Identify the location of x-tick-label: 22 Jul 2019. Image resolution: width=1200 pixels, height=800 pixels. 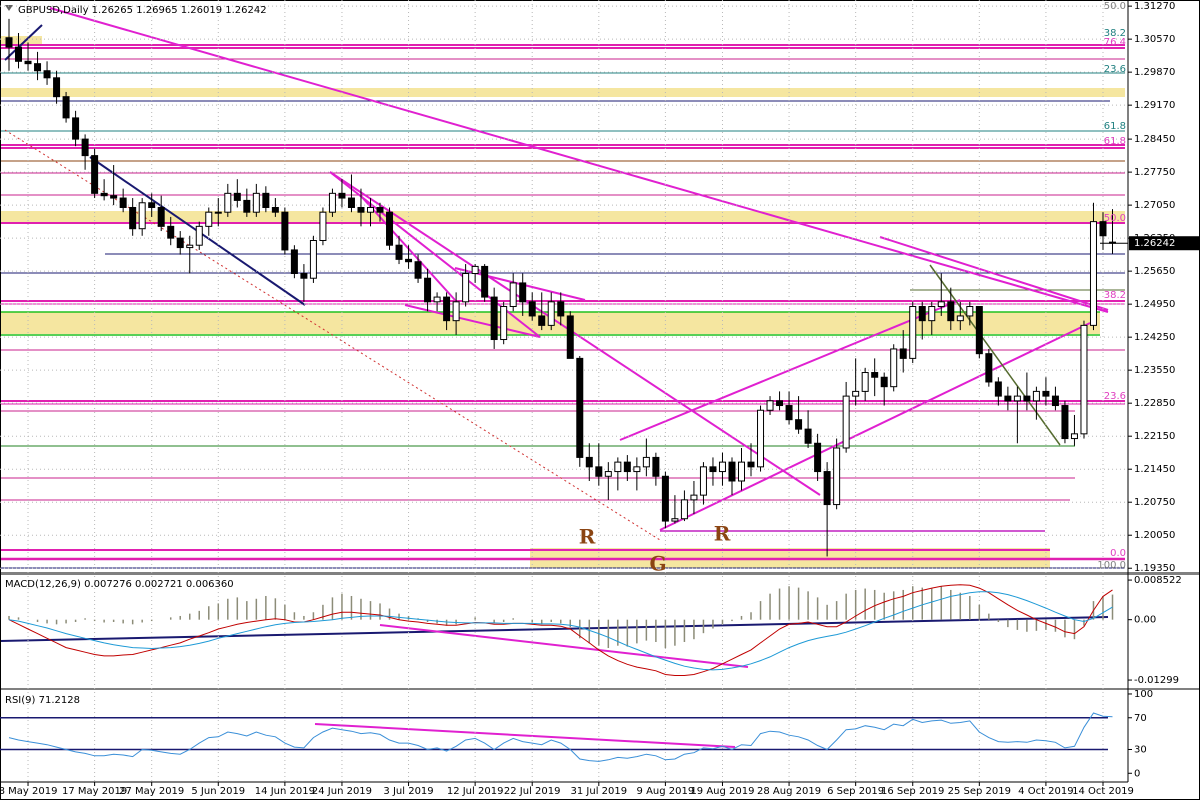
(532, 791).